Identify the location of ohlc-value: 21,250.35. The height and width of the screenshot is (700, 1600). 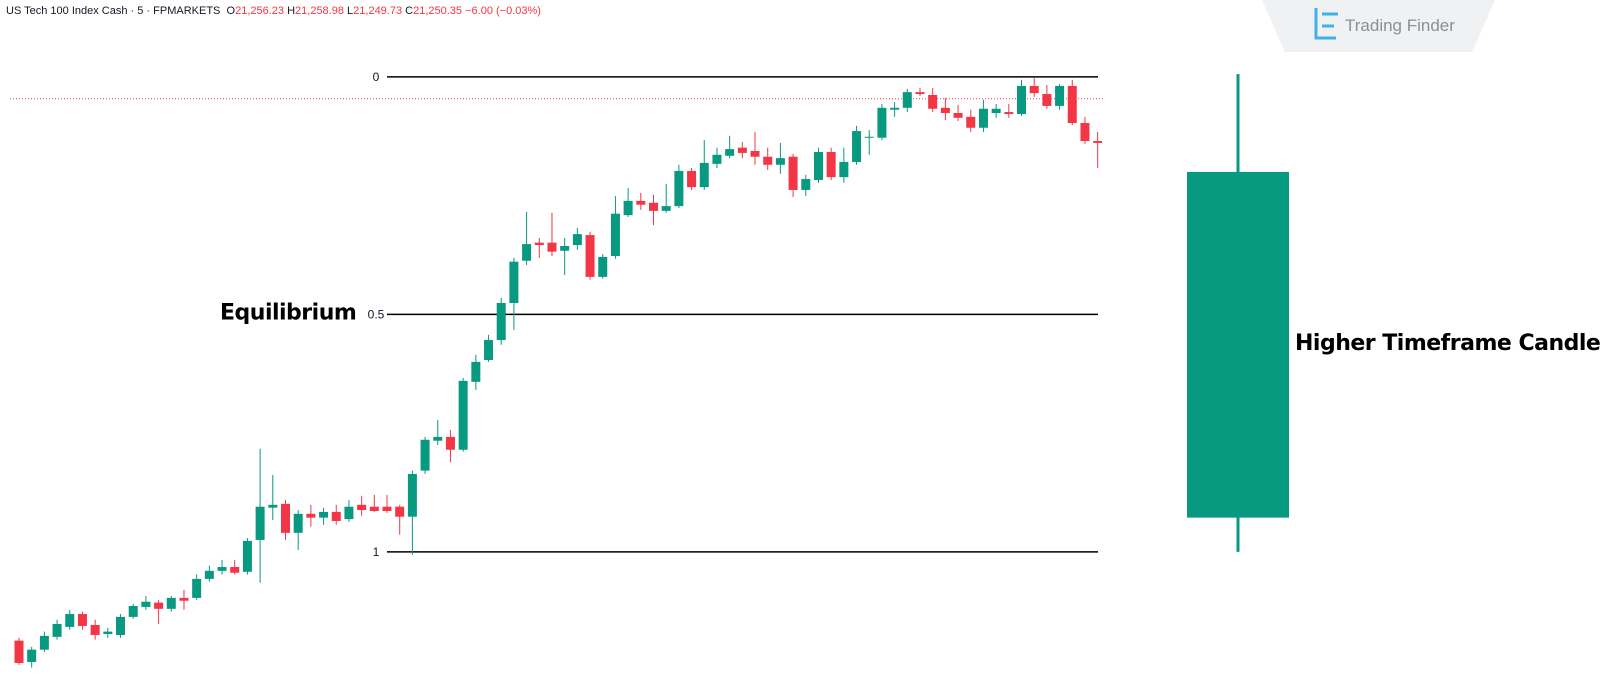
(438, 11).